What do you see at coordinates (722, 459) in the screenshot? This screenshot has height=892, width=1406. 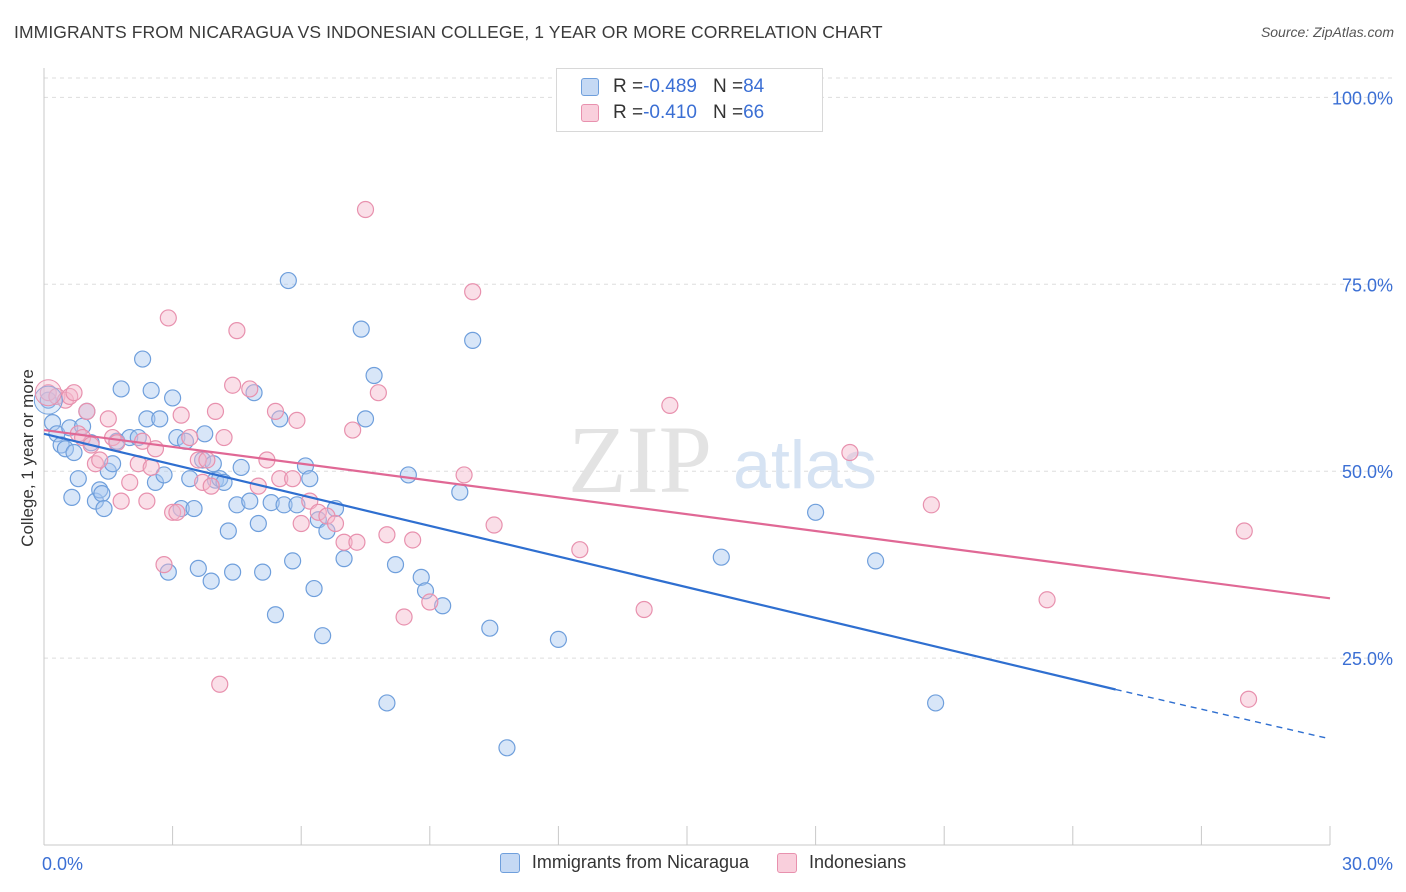 I see `watermark: ZIP atlas` at bounding box center [722, 459].